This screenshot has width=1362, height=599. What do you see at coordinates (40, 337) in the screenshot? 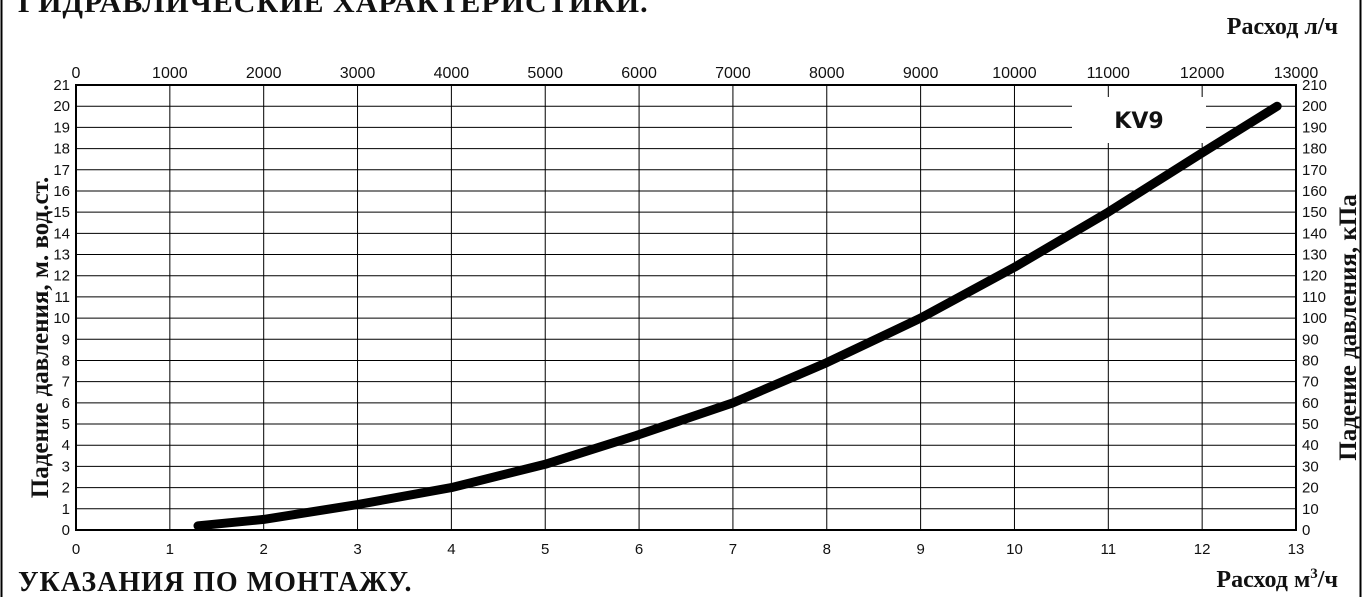
I see `y-axis-left-title: Падение давления, м. вод.ст.` at bounding box center [40, 337].